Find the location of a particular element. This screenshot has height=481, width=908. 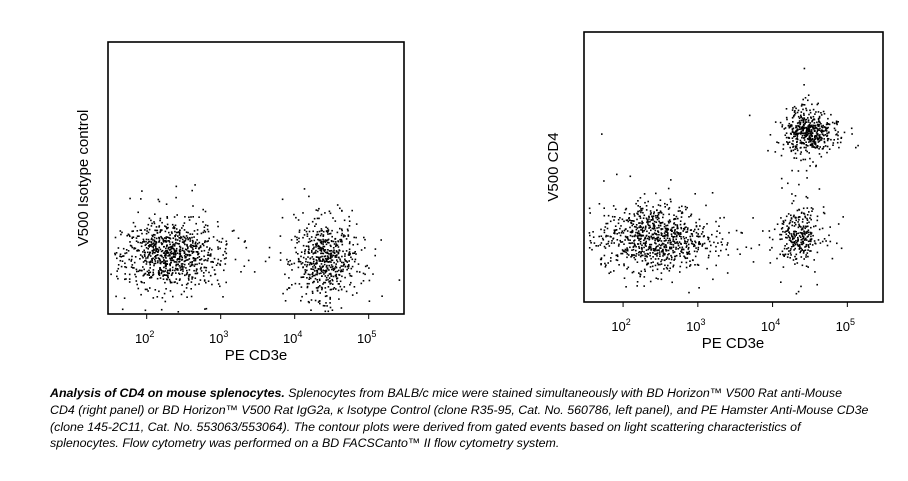

tick-exponent: 5 is located at coordinates (373, 334).